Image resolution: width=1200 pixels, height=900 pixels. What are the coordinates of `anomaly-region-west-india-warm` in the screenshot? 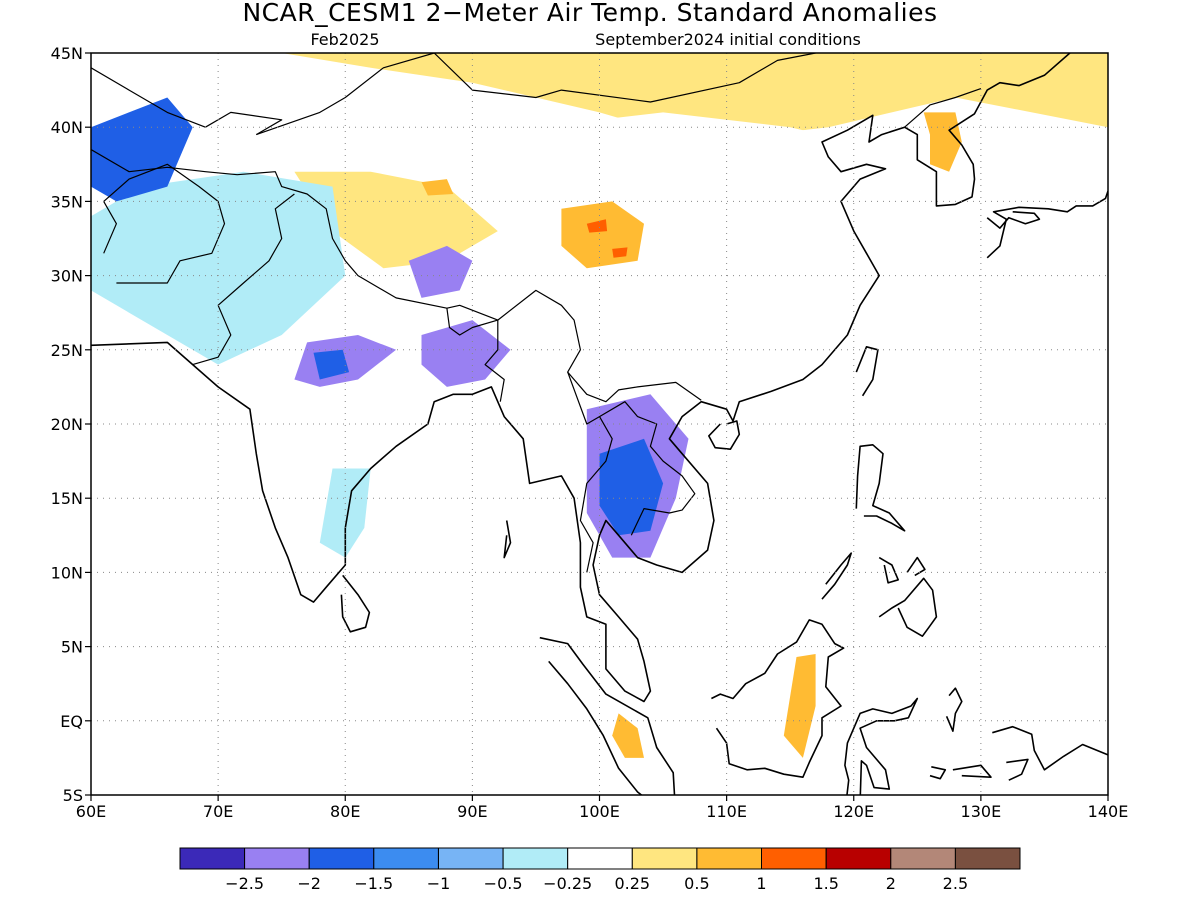 It's located at (294, 505).